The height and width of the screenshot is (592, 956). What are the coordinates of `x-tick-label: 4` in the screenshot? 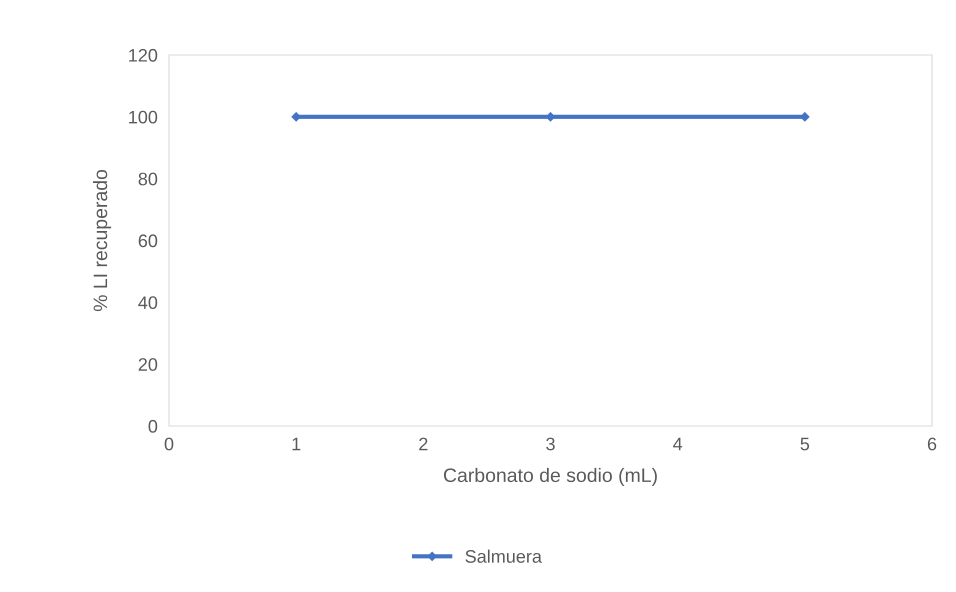 It's located at (677, 444).